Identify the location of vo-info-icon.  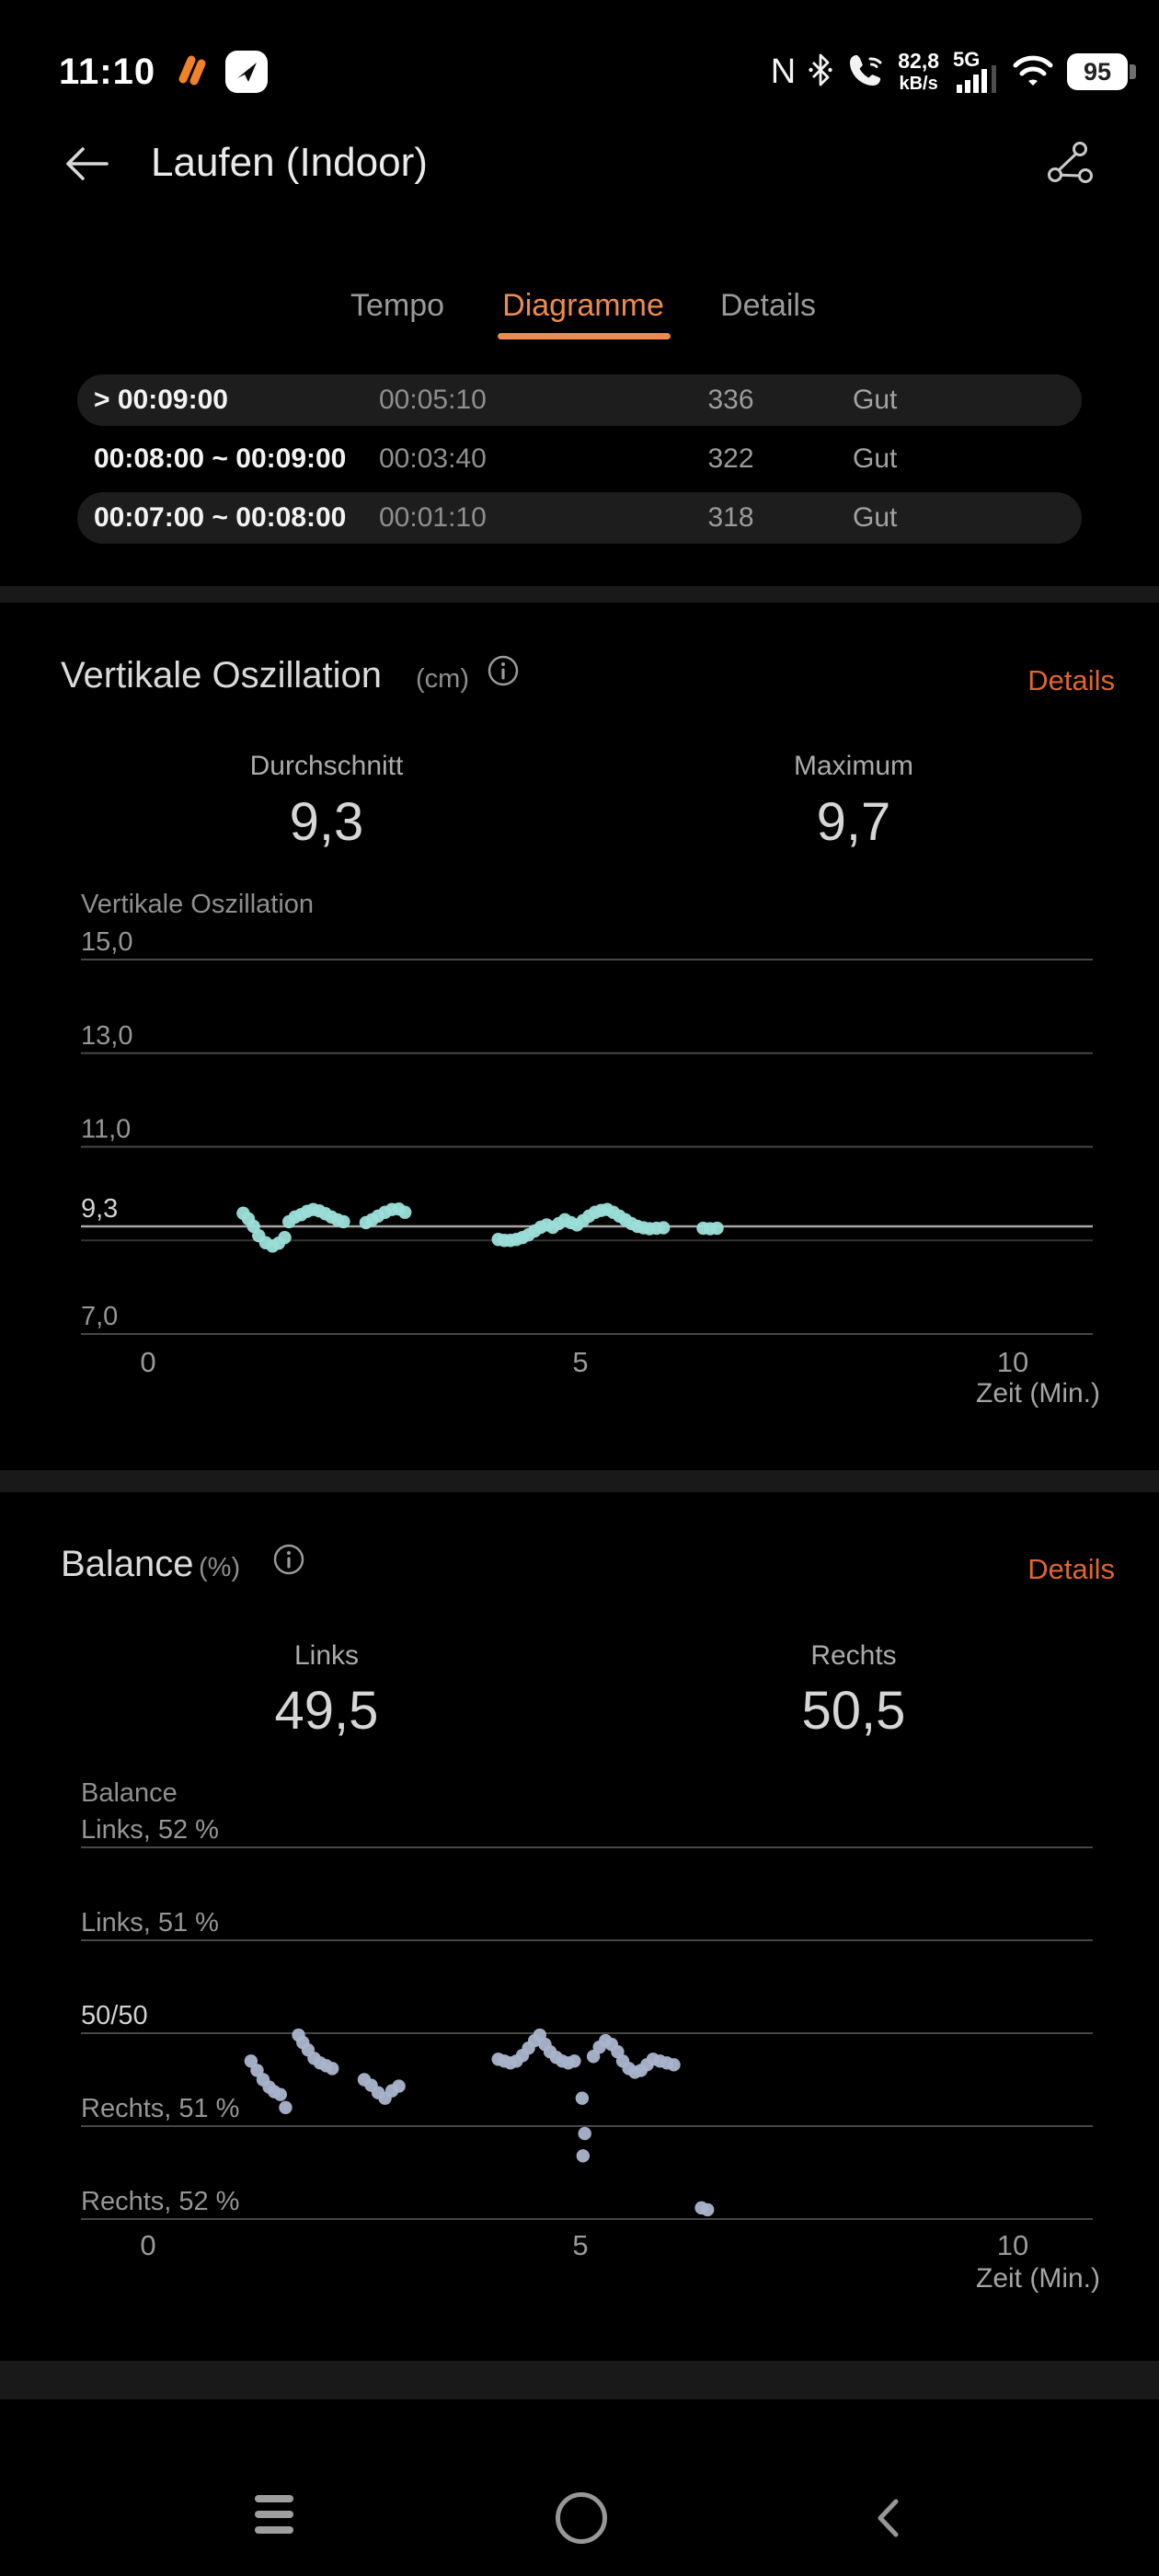
(503, 673).